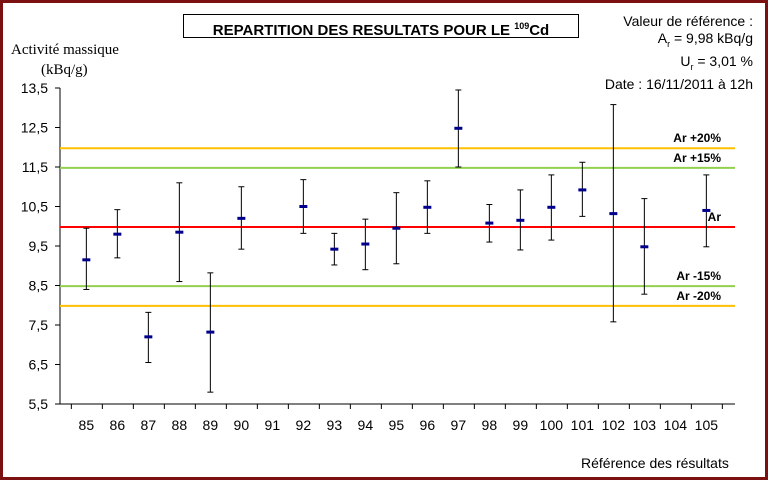 This screenshot has height=480, width=768. What do you see at coordinates (698, 276) in the screenshot?
I see `reference-line-label: Ar -15%` at bounding box center [698, 276].